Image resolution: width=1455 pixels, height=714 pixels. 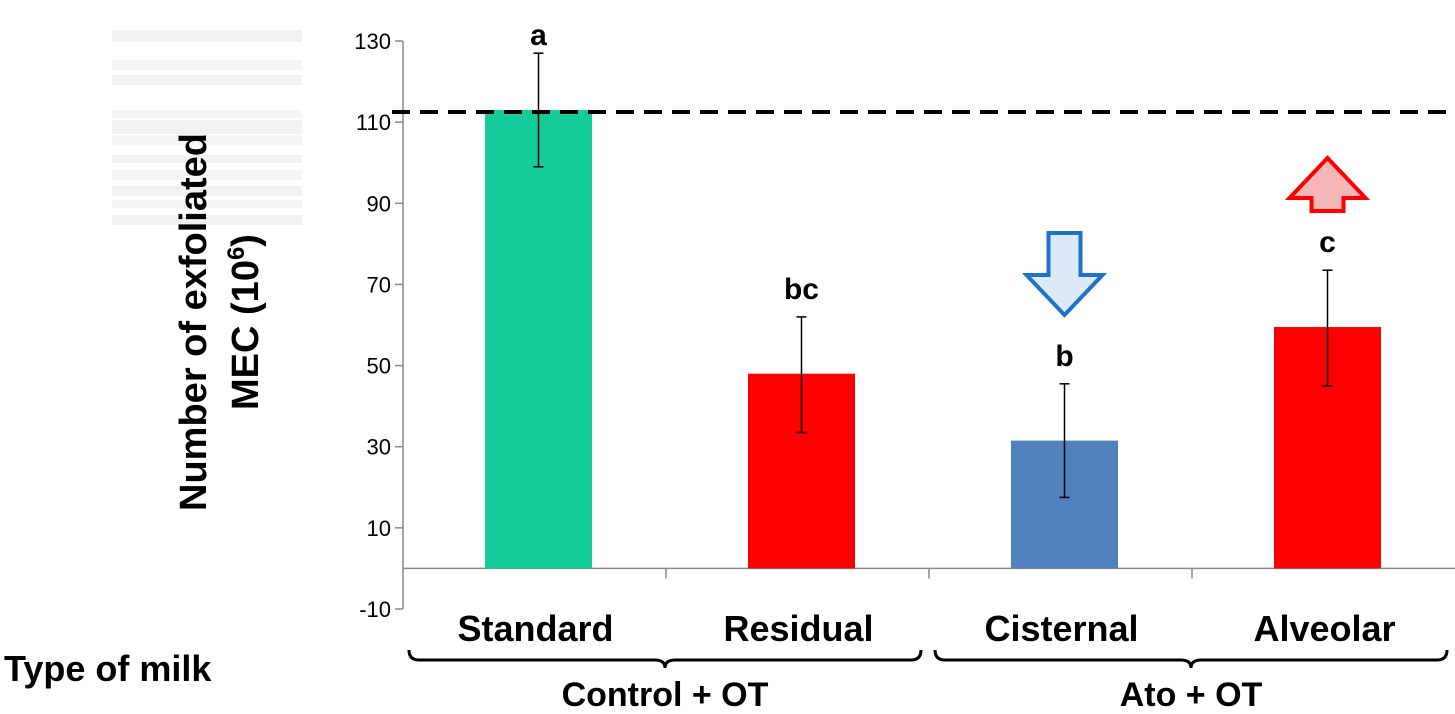 I want to click on y-axis-title-superscript: 6, so click(x=236, y=253).